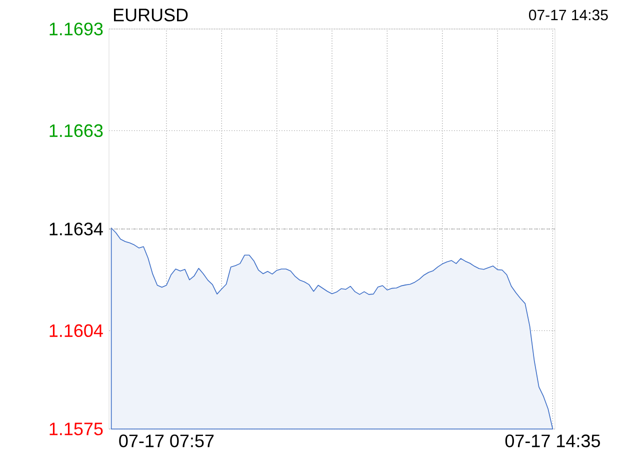  What do you see at coordinates (76, 429) in the screenshot?
I see `y-tick-label: 1.1575` at bounding box center [76, 429].